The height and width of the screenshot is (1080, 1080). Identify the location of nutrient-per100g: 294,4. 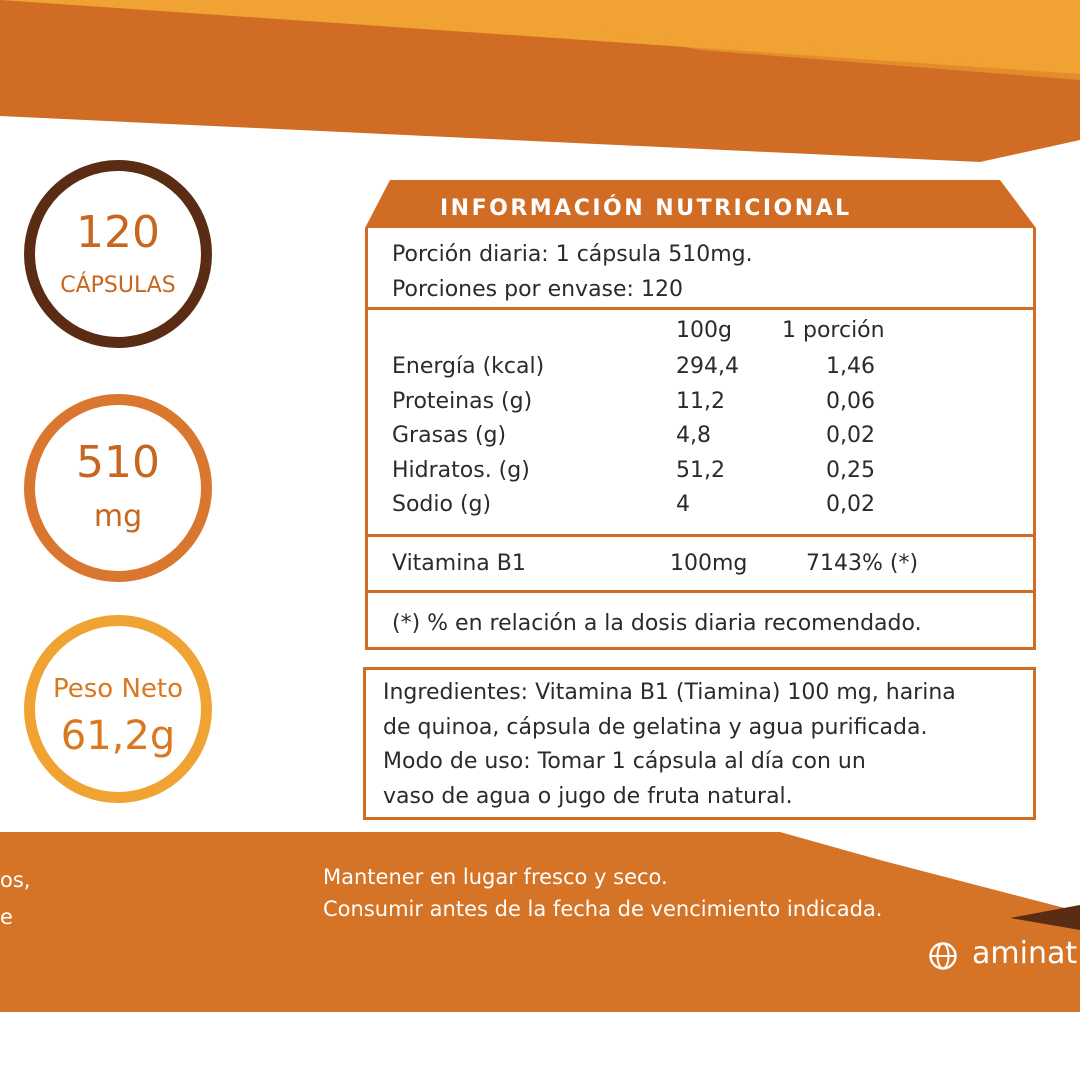
(707, 366).